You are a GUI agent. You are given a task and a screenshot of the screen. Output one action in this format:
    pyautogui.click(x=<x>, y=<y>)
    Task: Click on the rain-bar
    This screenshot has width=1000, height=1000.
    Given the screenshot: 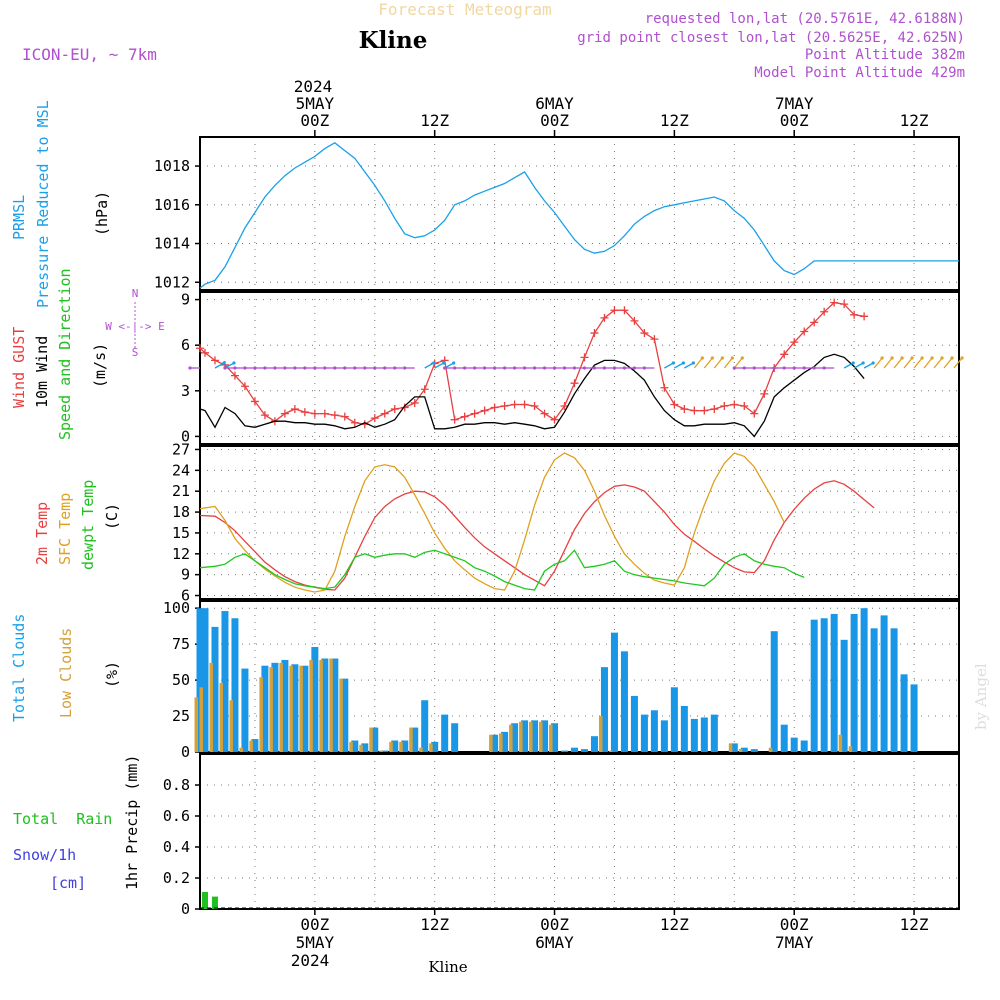 What is the action you would take?
    pyautogui.click(x=214, y=902)
    